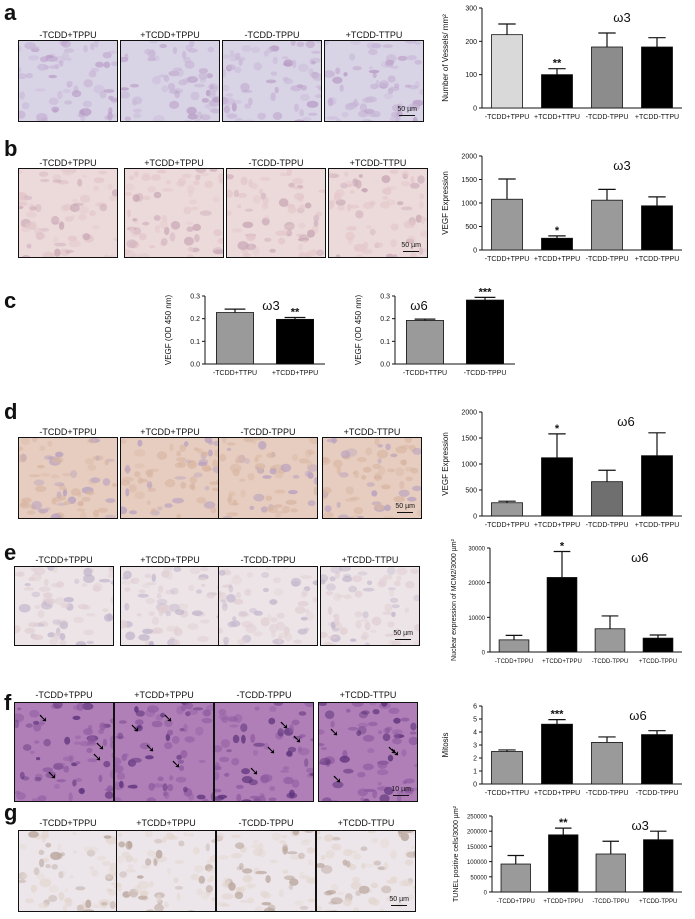  Describe the element at coordinates (385, 297) in the screenshot. I see `y-tick-label: 0.3` at that location.